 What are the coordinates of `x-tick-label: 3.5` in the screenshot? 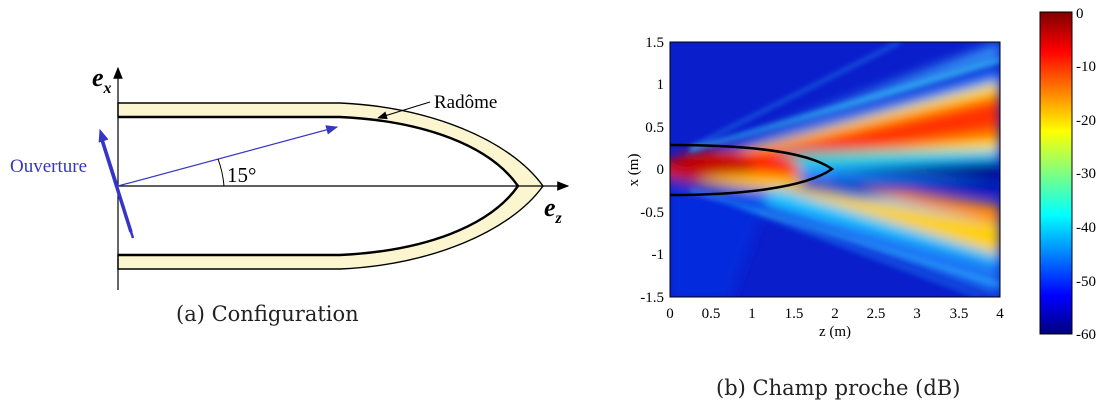 It's located at (959, 314).